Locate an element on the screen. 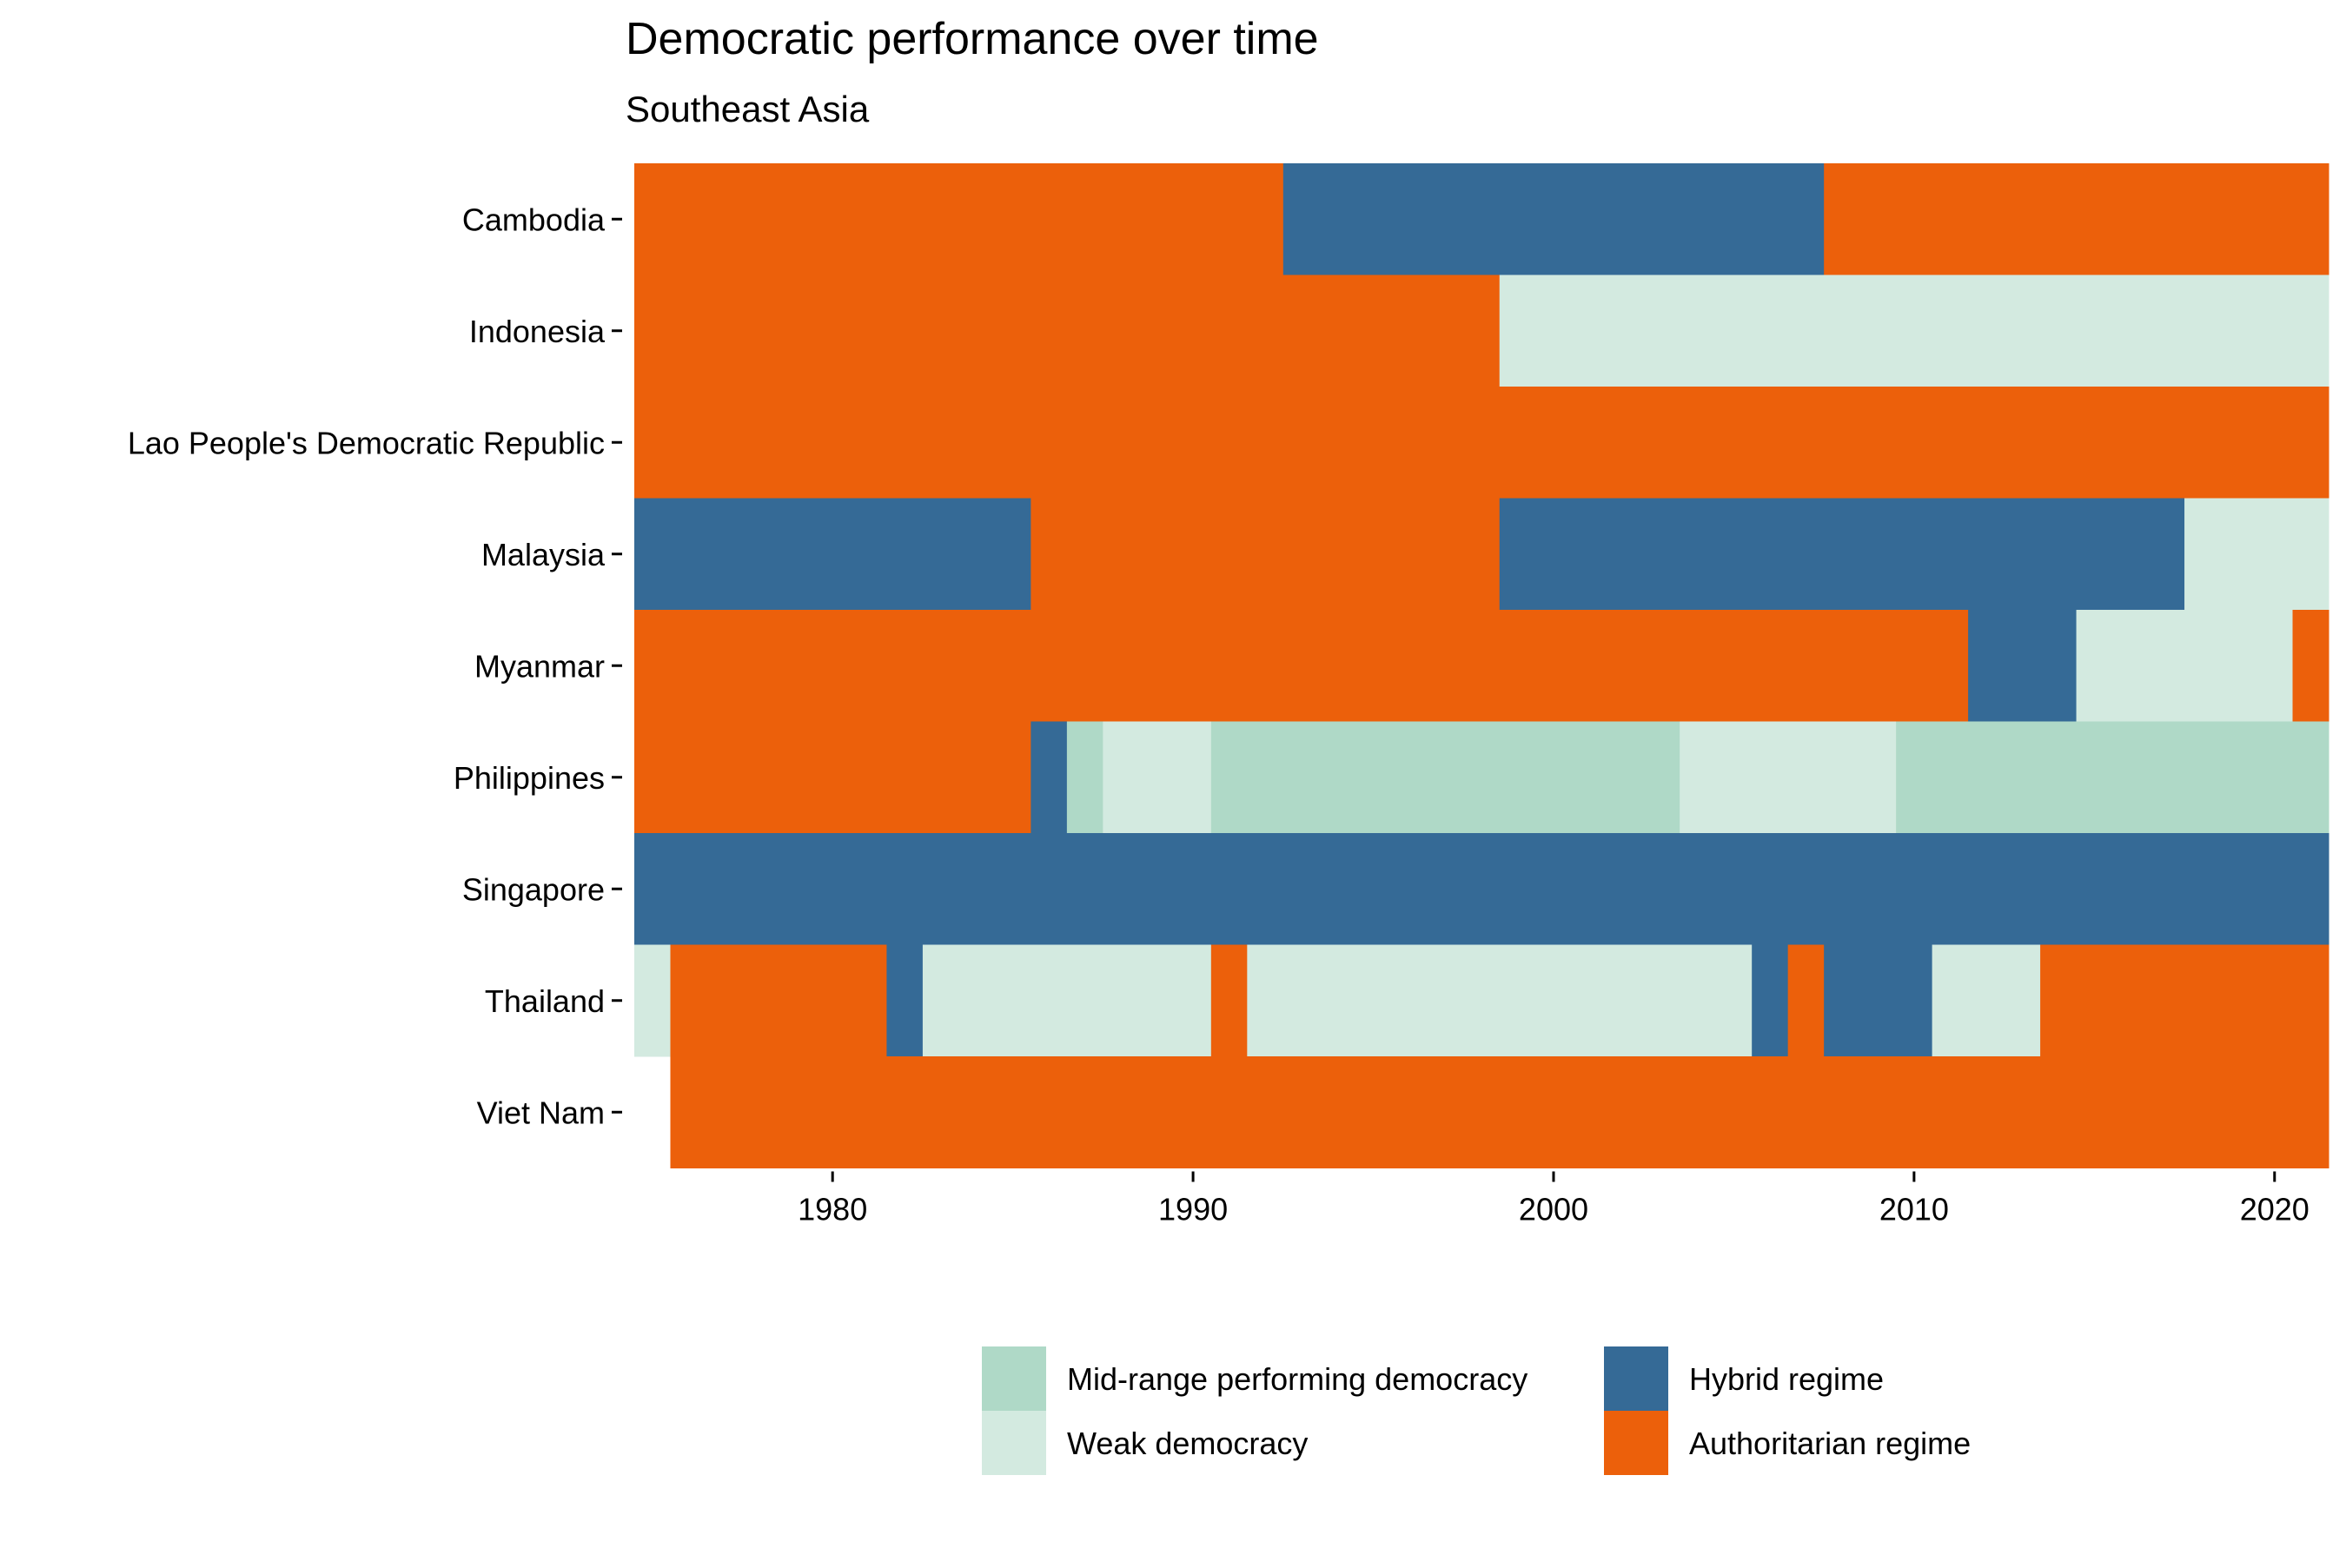  y-tick-label-cambodia: Cambodia is located at coordinates (534, 219).